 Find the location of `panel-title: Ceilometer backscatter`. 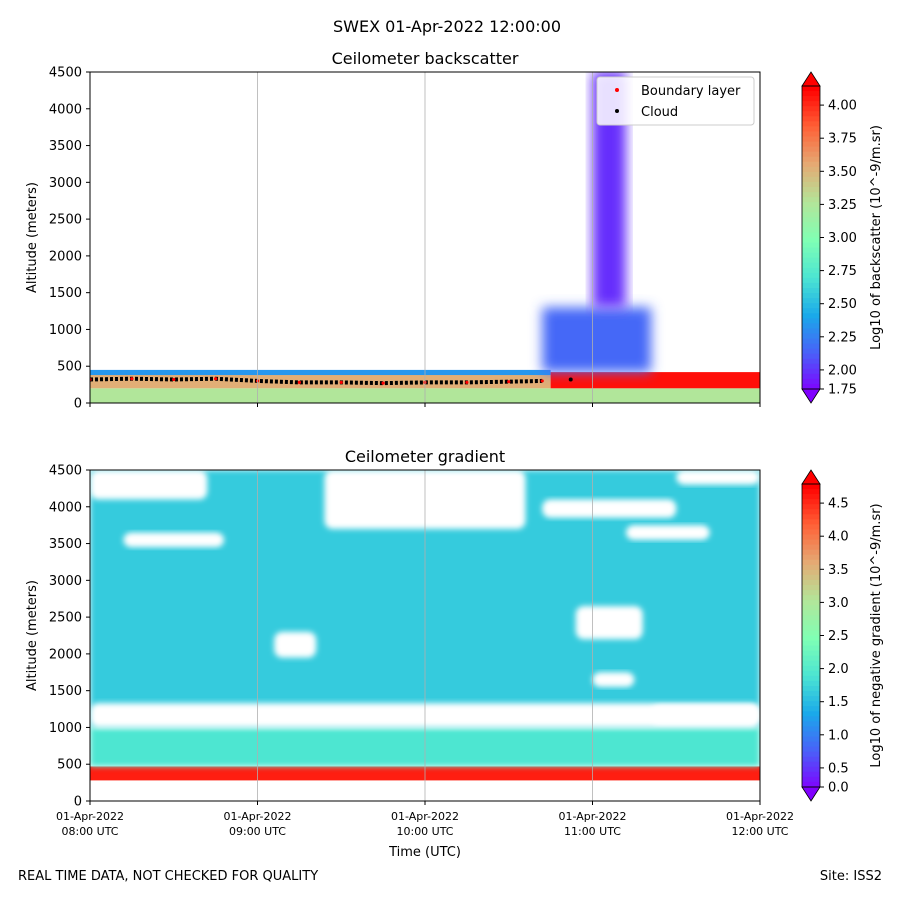

panel-title: Ceilometer backscatter is located at coordinates (425, 58).